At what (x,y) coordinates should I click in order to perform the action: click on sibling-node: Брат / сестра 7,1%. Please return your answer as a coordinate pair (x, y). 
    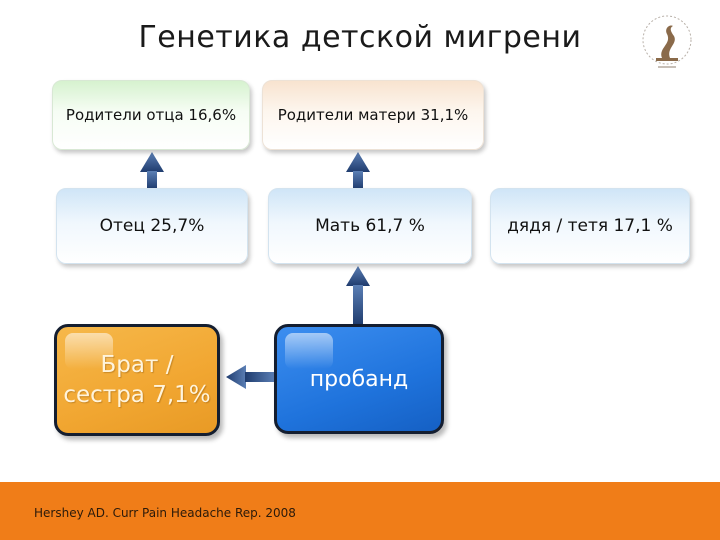
    Looking at the image, I should click on (137, 380).